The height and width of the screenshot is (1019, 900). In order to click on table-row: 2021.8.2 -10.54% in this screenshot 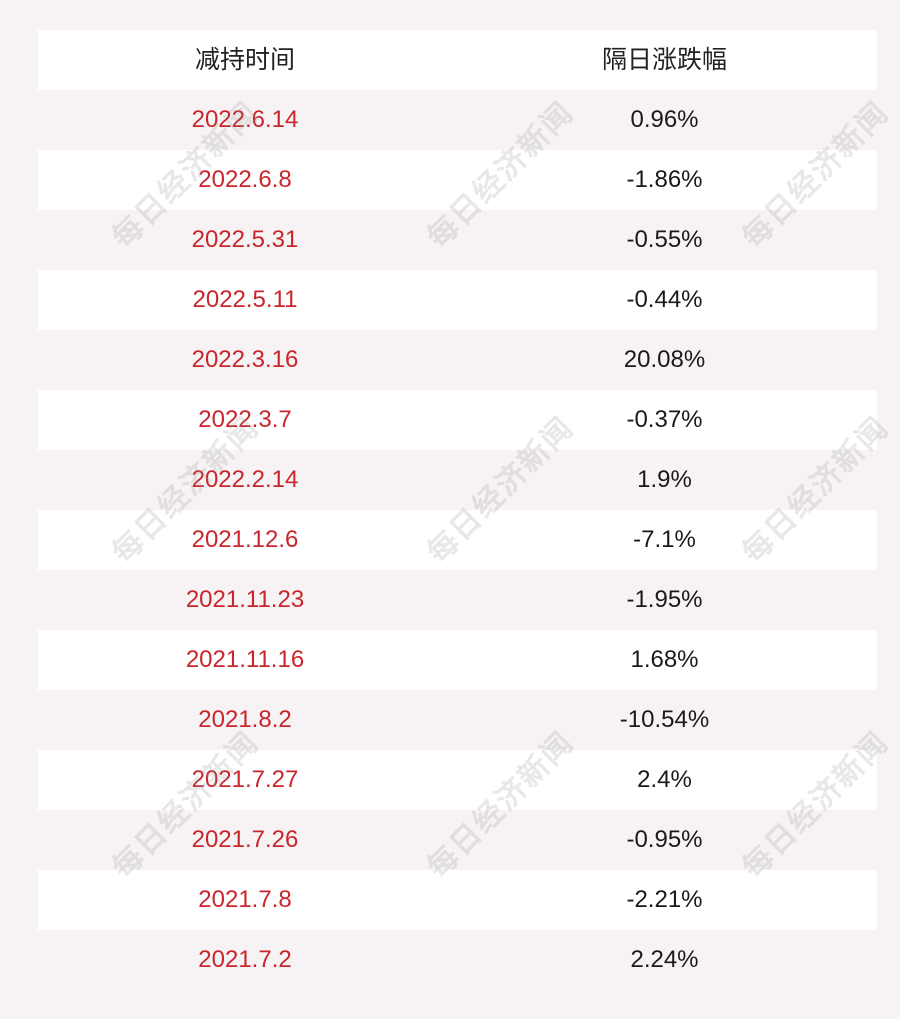, I will do `click(457, 720)`.